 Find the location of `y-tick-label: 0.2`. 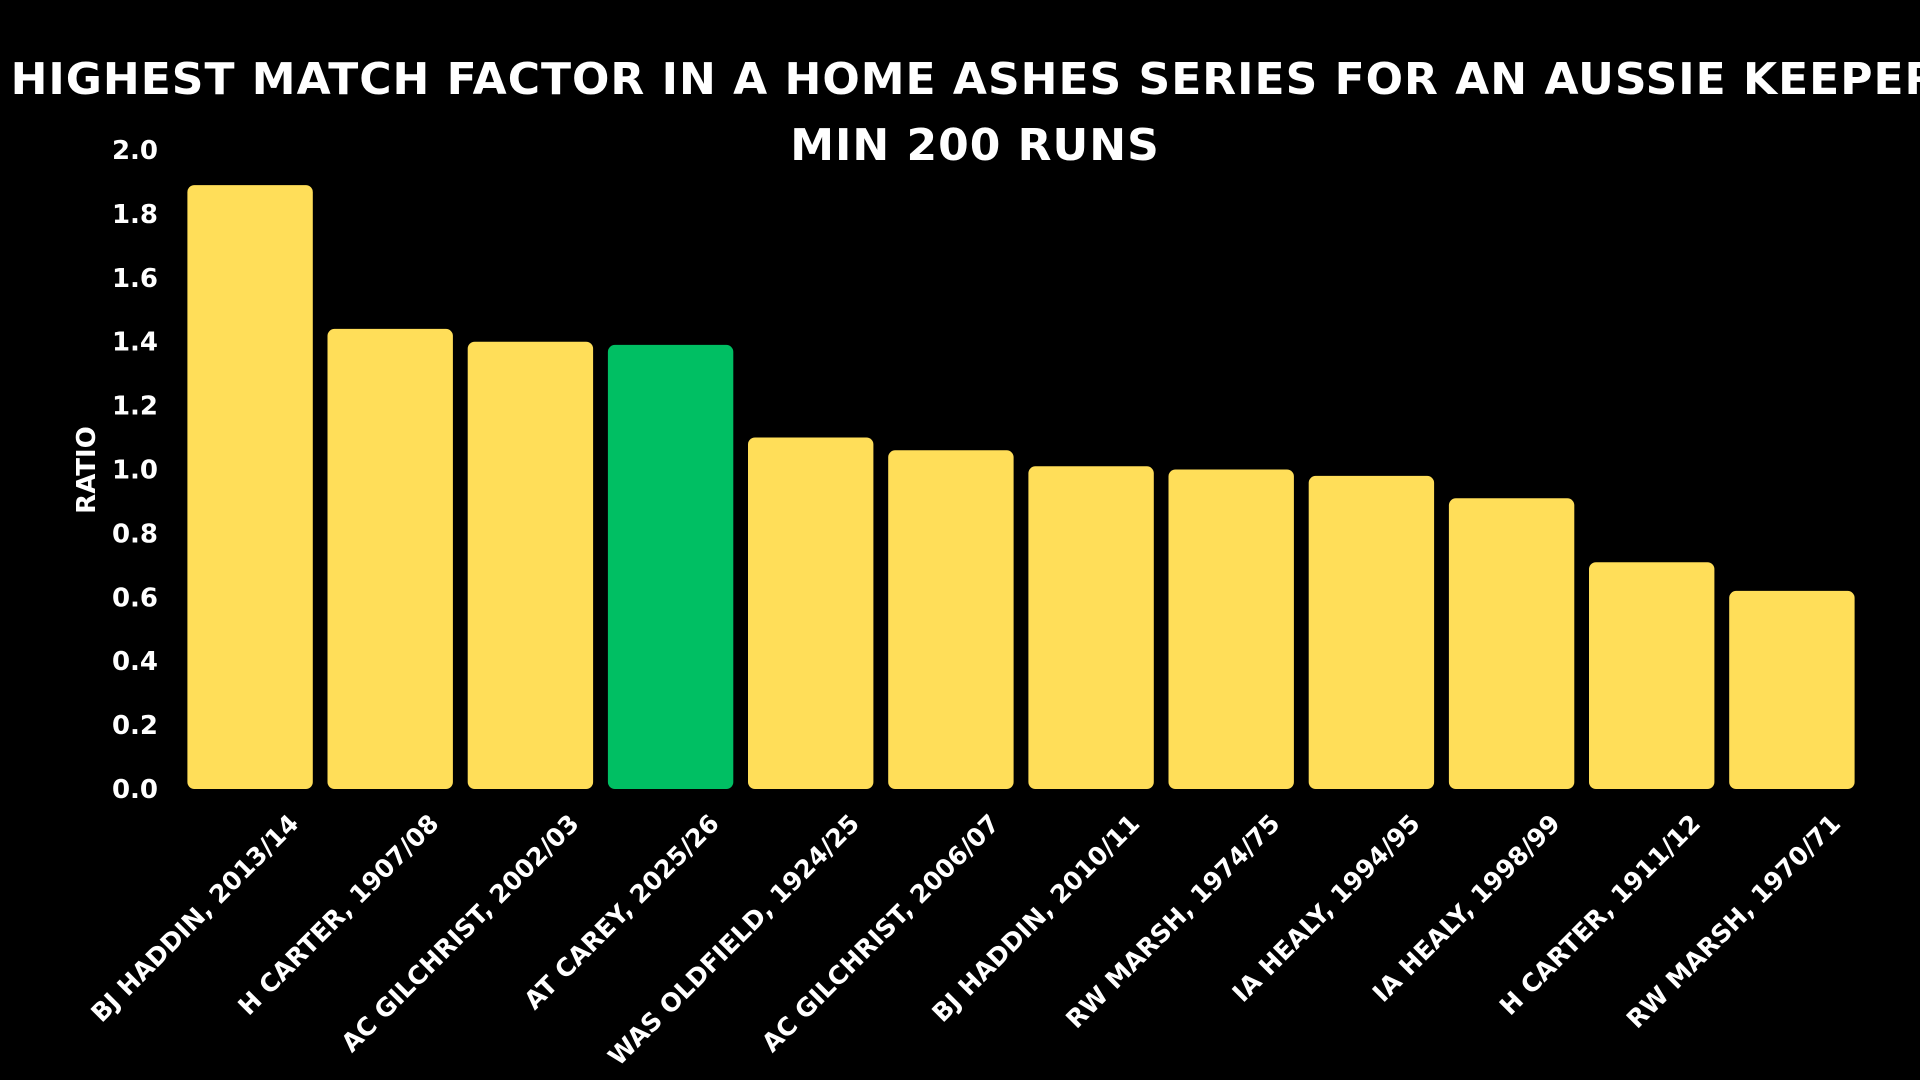

y-tick-label: 0.2 is located at coordinates (135, 726).